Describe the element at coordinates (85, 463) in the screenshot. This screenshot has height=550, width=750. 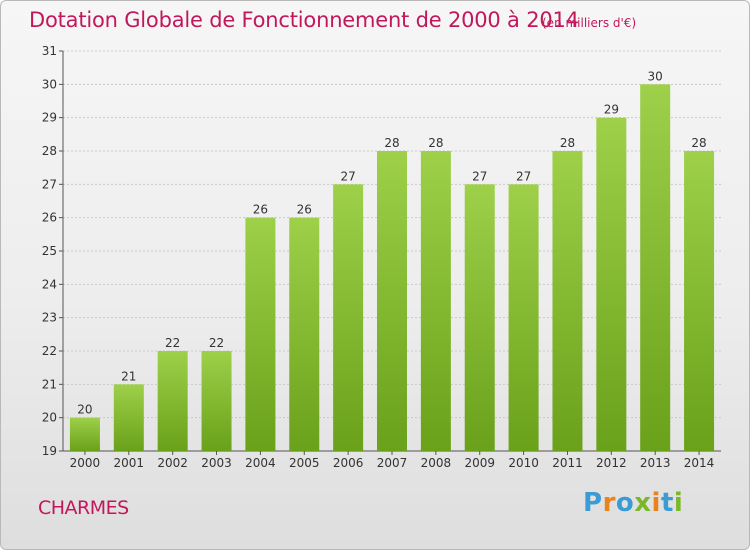
I see `x-tick-label: 2000` at that location.